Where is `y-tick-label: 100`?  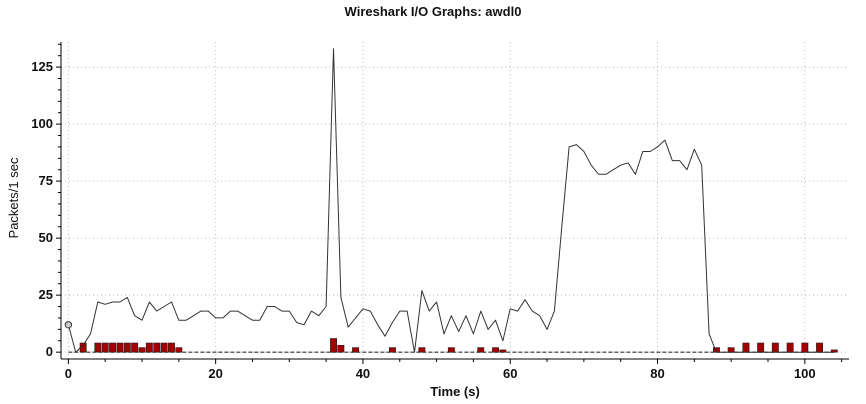
y-tick-label: 100 is located at coordinates (42, 123).